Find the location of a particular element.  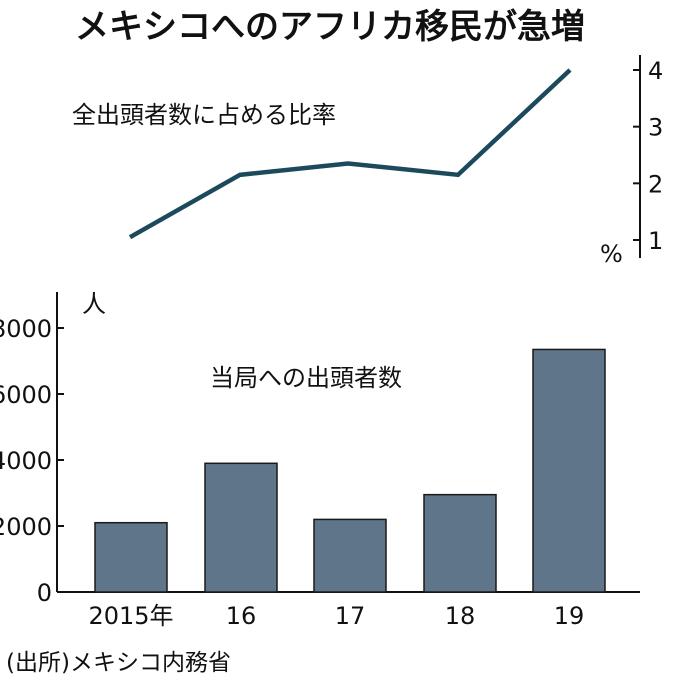

line-y-tick-label: 2 is located at coordinates (655, 184).